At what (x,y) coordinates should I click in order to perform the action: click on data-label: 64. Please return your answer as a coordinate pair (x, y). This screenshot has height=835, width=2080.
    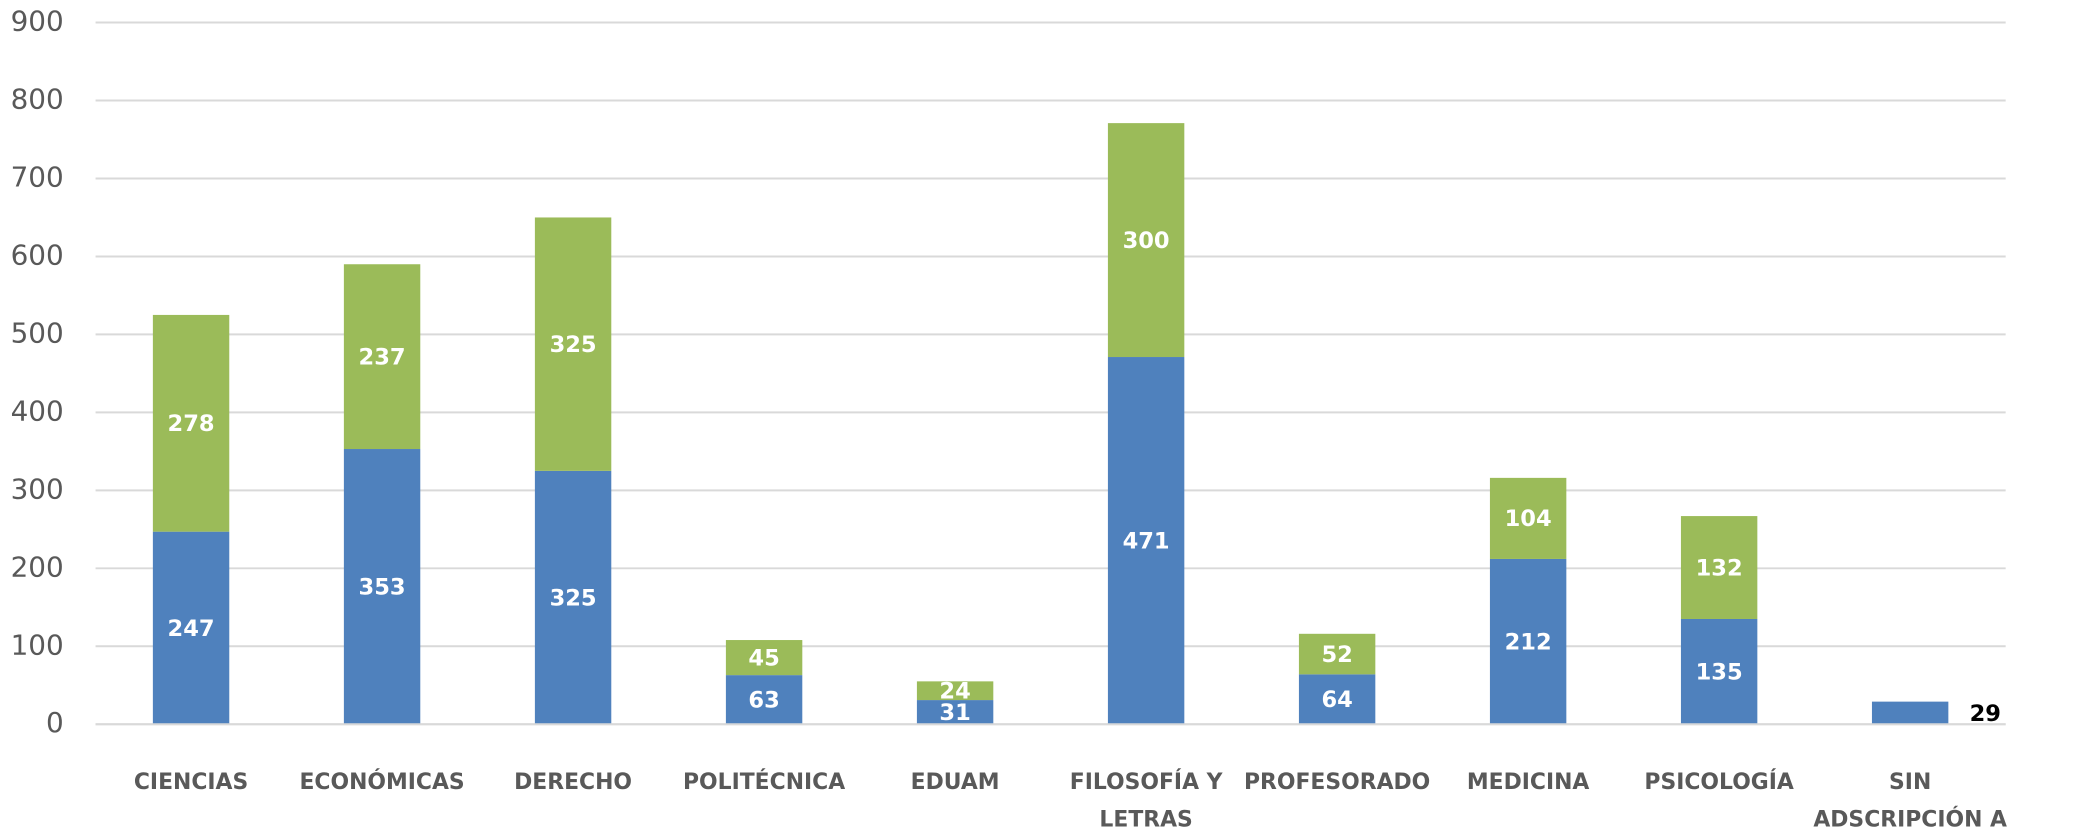
    Looking at the image, I should click on (1336, 700).